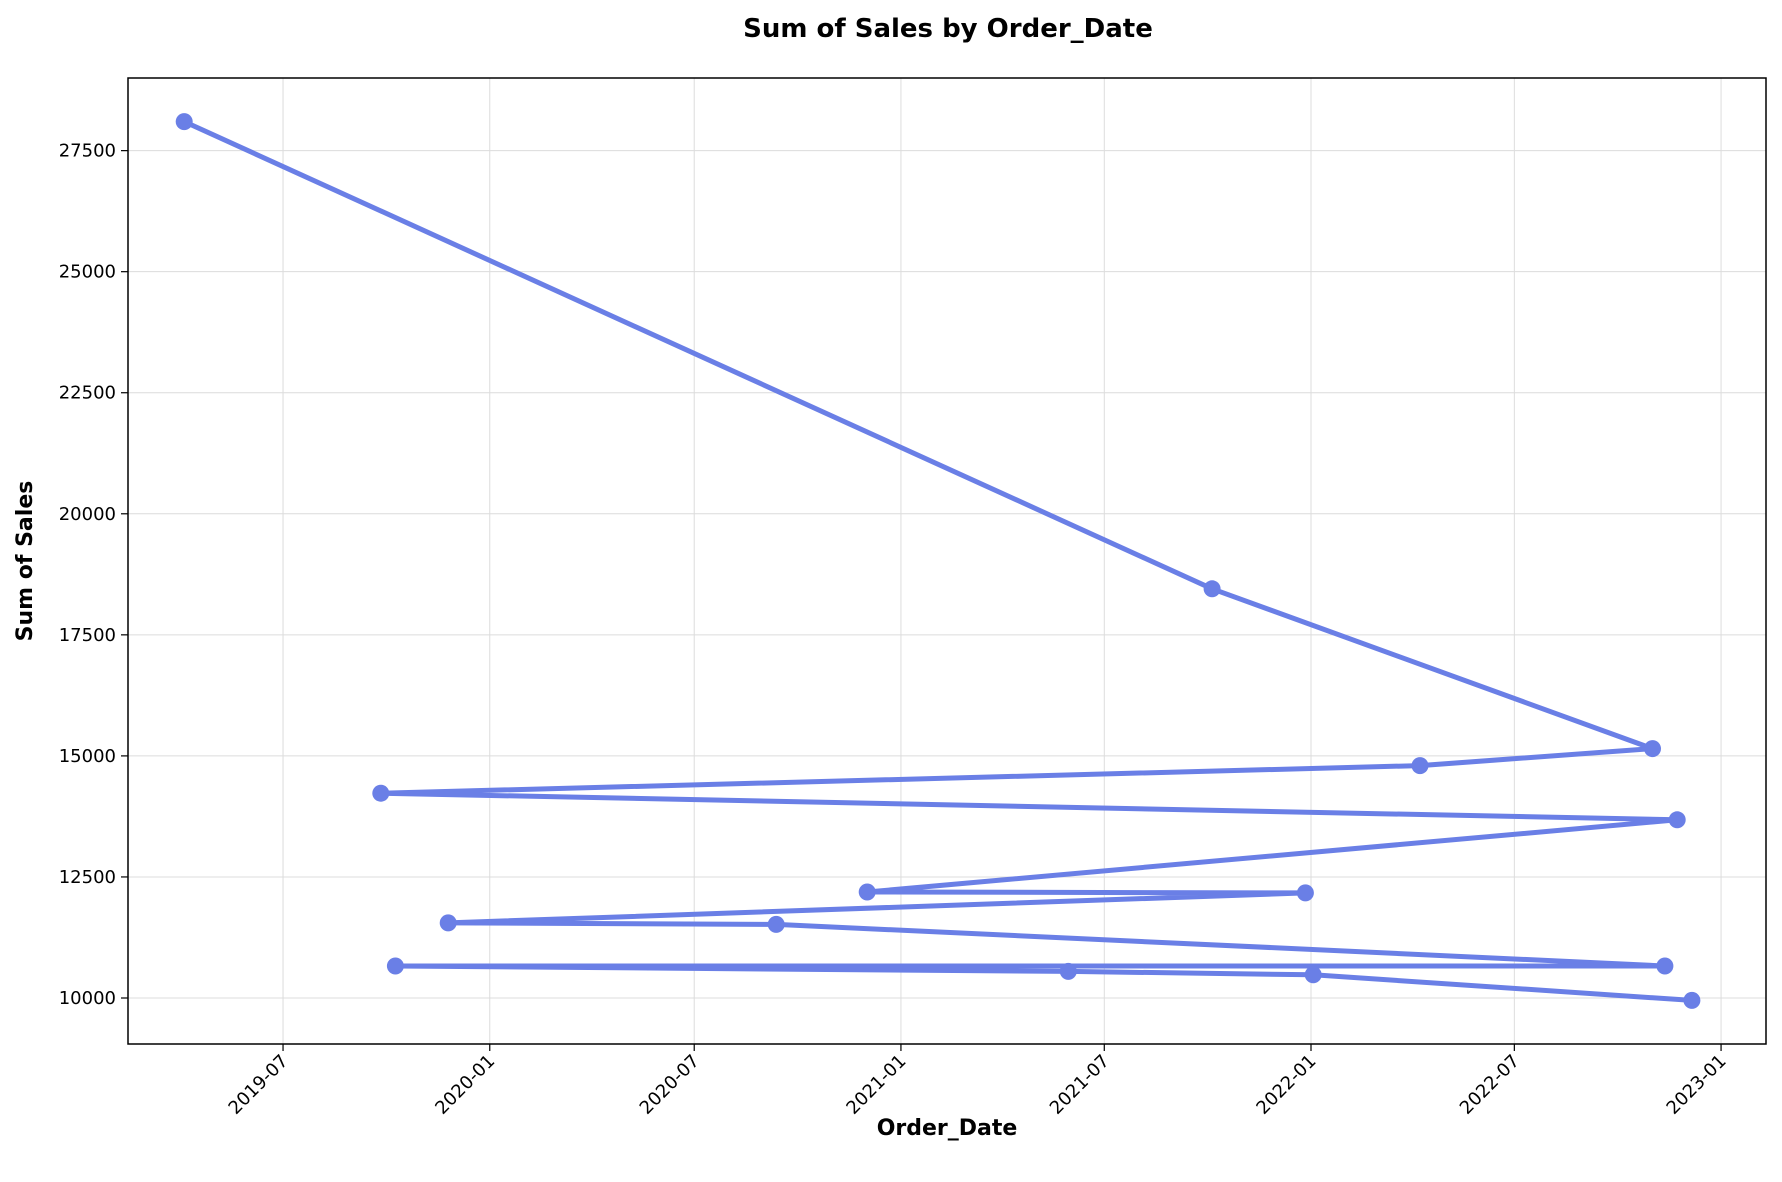  Describe the element at coordinates (87, 998) in the screenshot. I see `y-tick-label: 10000` at that location.